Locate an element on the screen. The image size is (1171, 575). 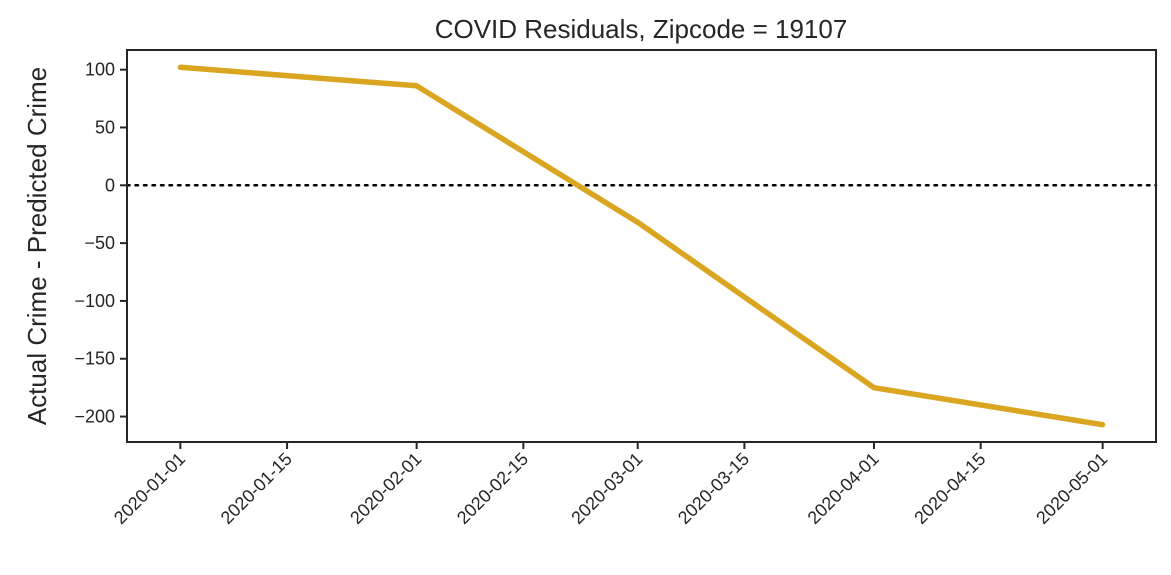
x-tick-label: 2020-05-01 is located at coordinates (1071, 488).